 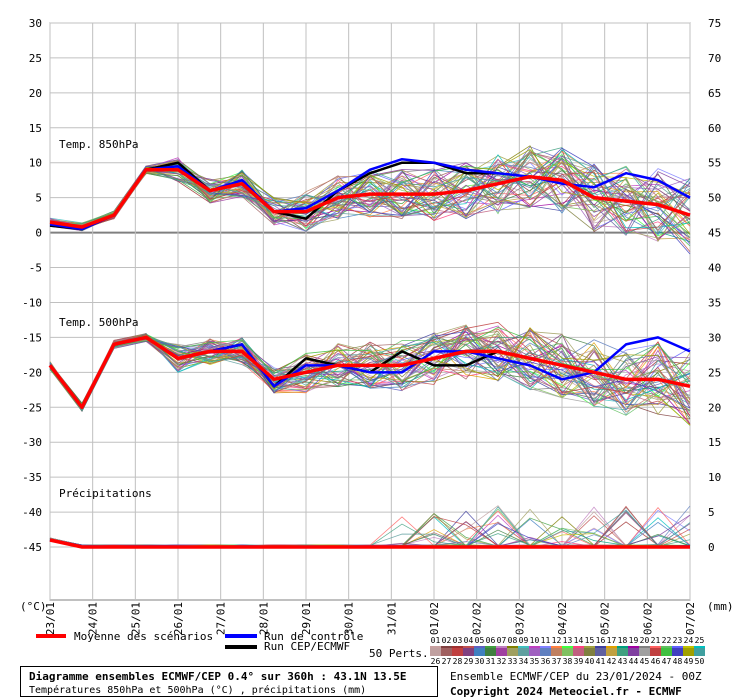 What do you see at coordinates (633, 640) in the screenshot?
I see `member-number: 19` at bounding box center [633, 640].